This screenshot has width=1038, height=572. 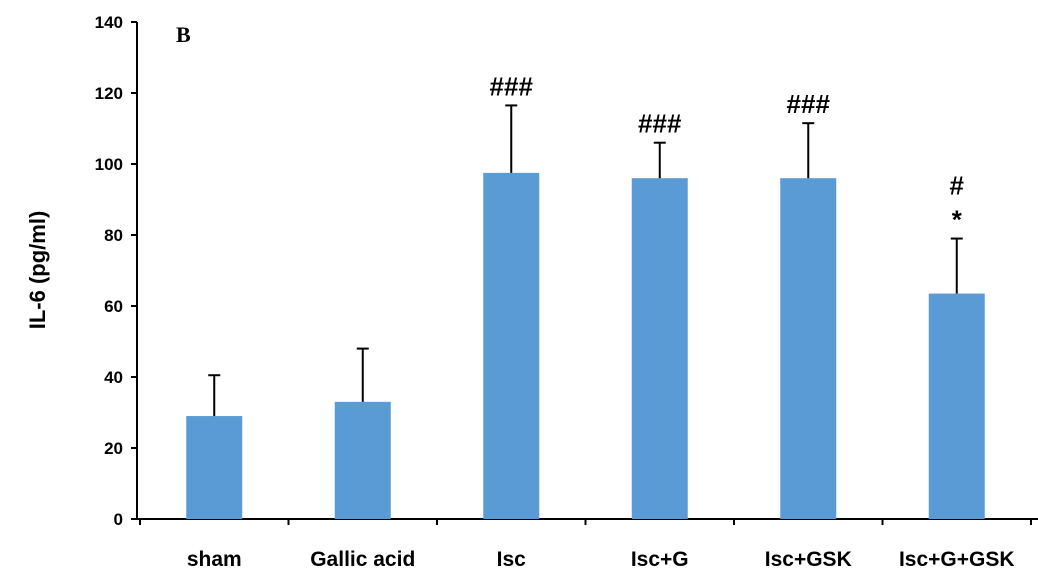 What do you see at coordinates (214, 559) in the screenshot?
I see `category-label: sham` at bounding box center [214, 559].